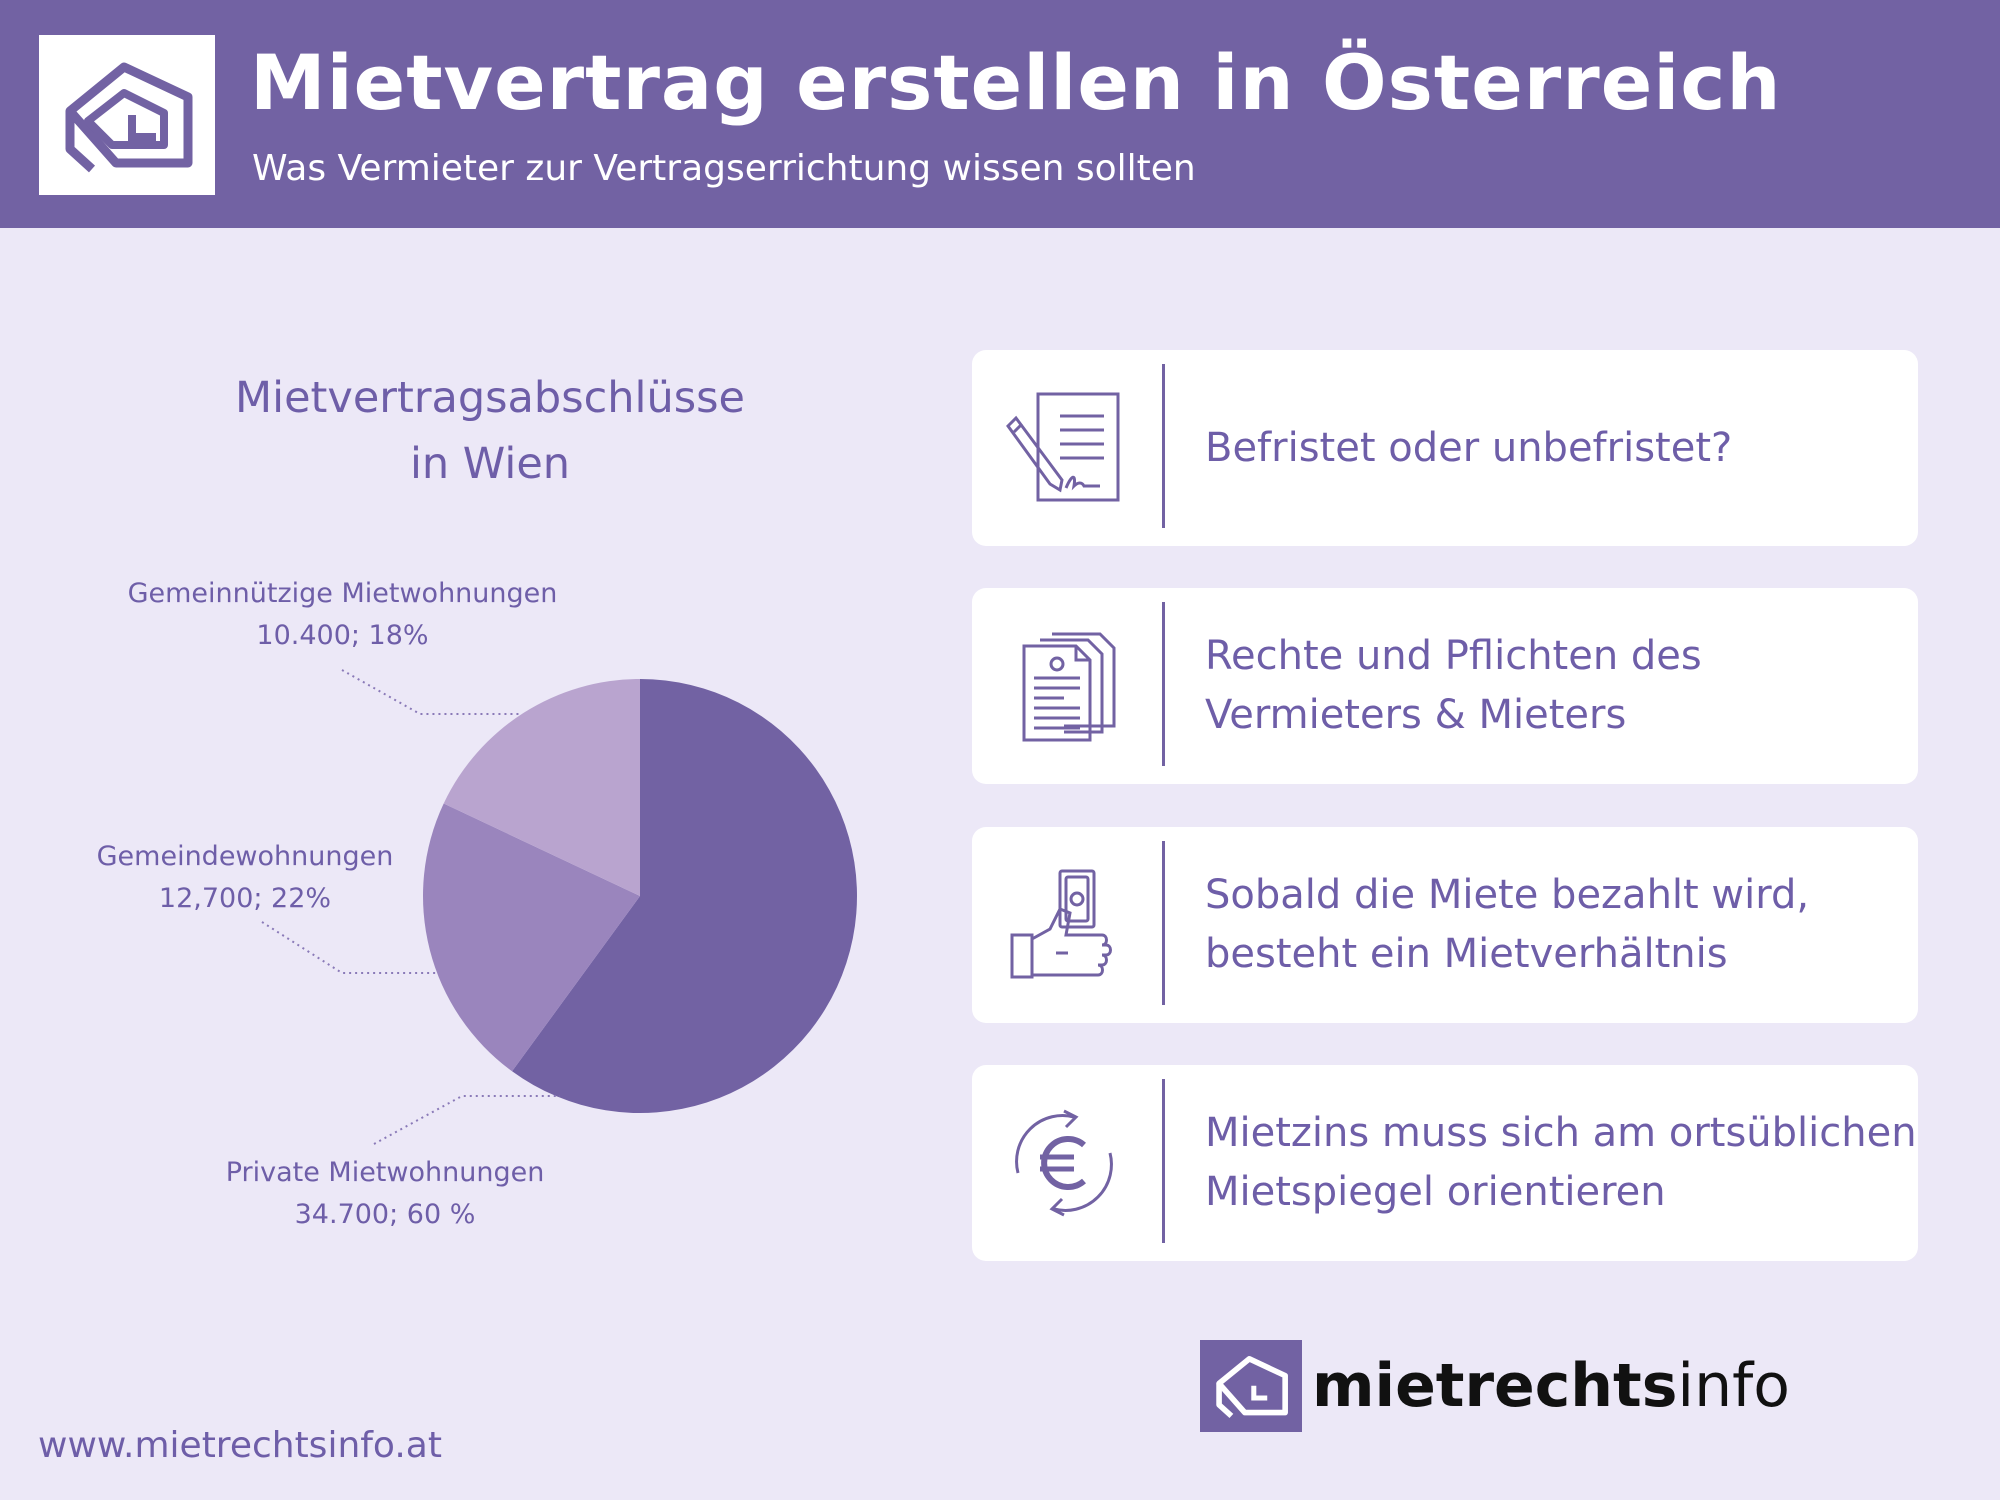 This screenshot has width=2000, height=1500. Describe the element at coordinates (531, 937) in the screenshot. I see `pie-slice-gemeinde` at that location.